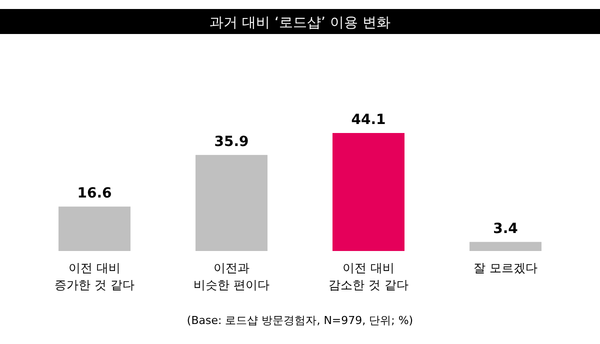  Describe the element at coordinates (300, 320) in the screenshot. I see `text: (Base: 로드샵 방문경험자, N=979, 단위; %)` at that location.